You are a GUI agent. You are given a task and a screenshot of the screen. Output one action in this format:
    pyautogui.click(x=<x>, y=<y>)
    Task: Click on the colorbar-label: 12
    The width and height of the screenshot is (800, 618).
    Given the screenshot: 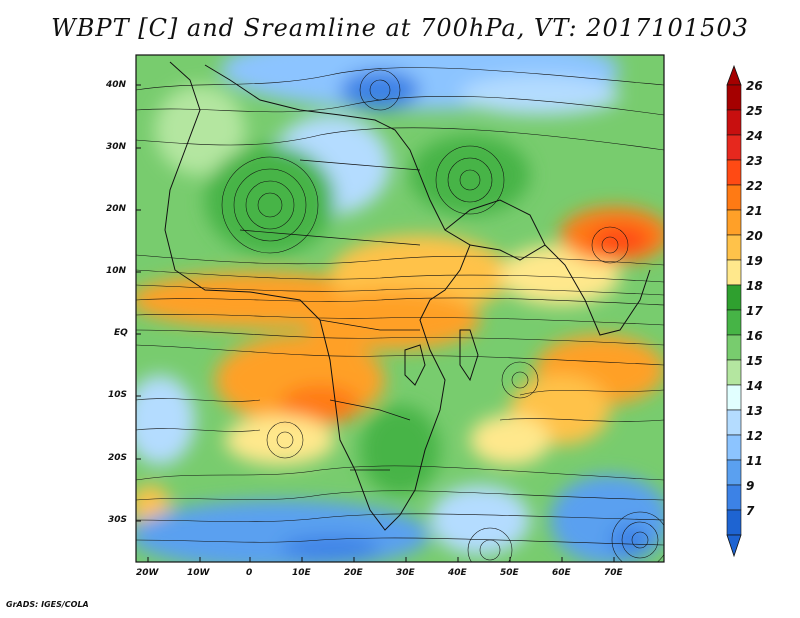 What is the action you would take?
    pyautogui.click(x=754, y=436)
    